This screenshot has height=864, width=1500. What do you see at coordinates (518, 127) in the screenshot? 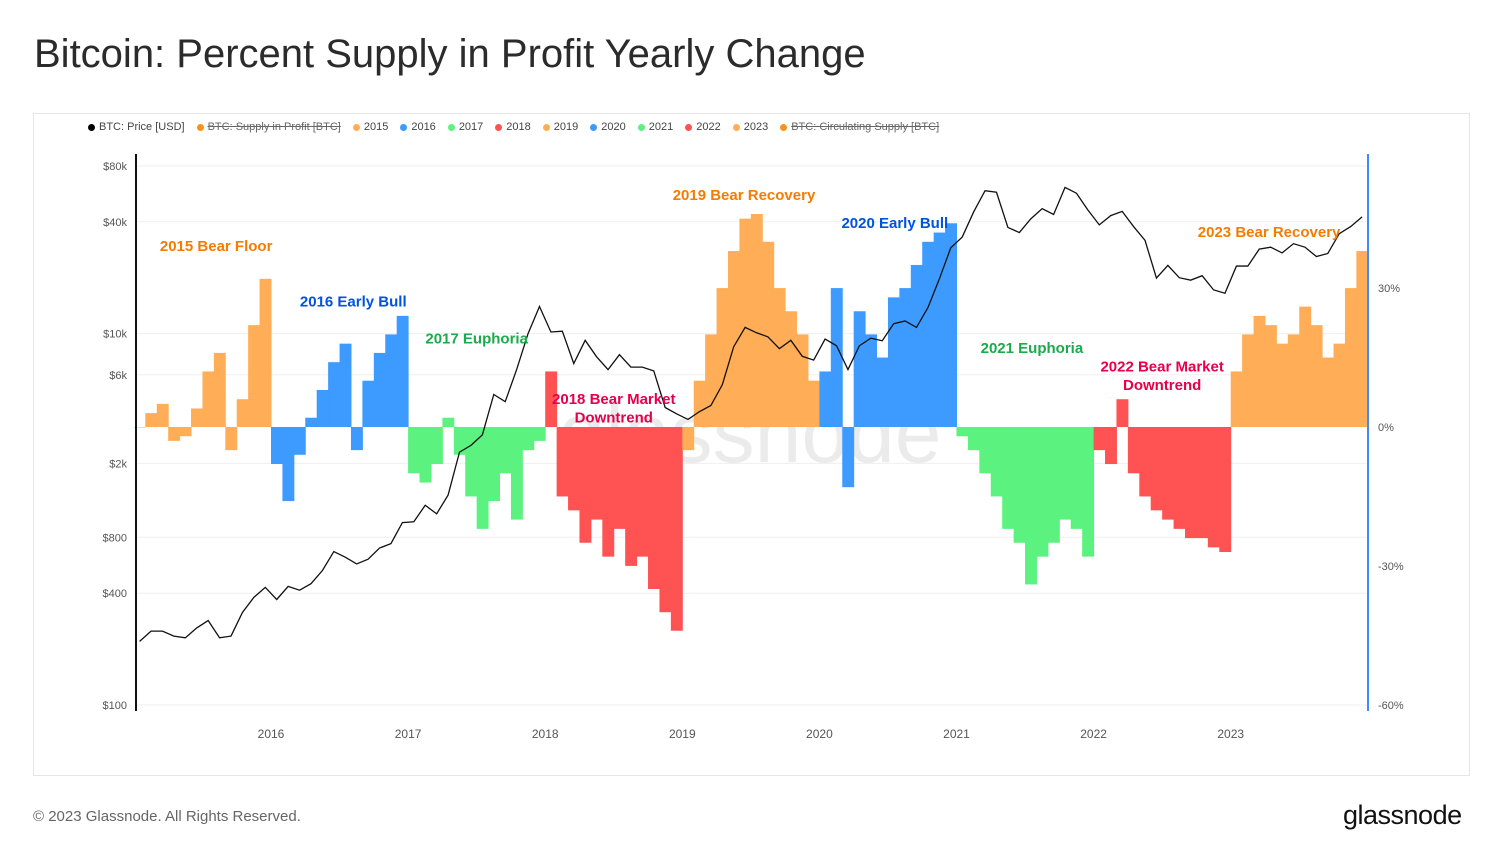
I see `legend-label: 2018` at bounding box center [518, 127].